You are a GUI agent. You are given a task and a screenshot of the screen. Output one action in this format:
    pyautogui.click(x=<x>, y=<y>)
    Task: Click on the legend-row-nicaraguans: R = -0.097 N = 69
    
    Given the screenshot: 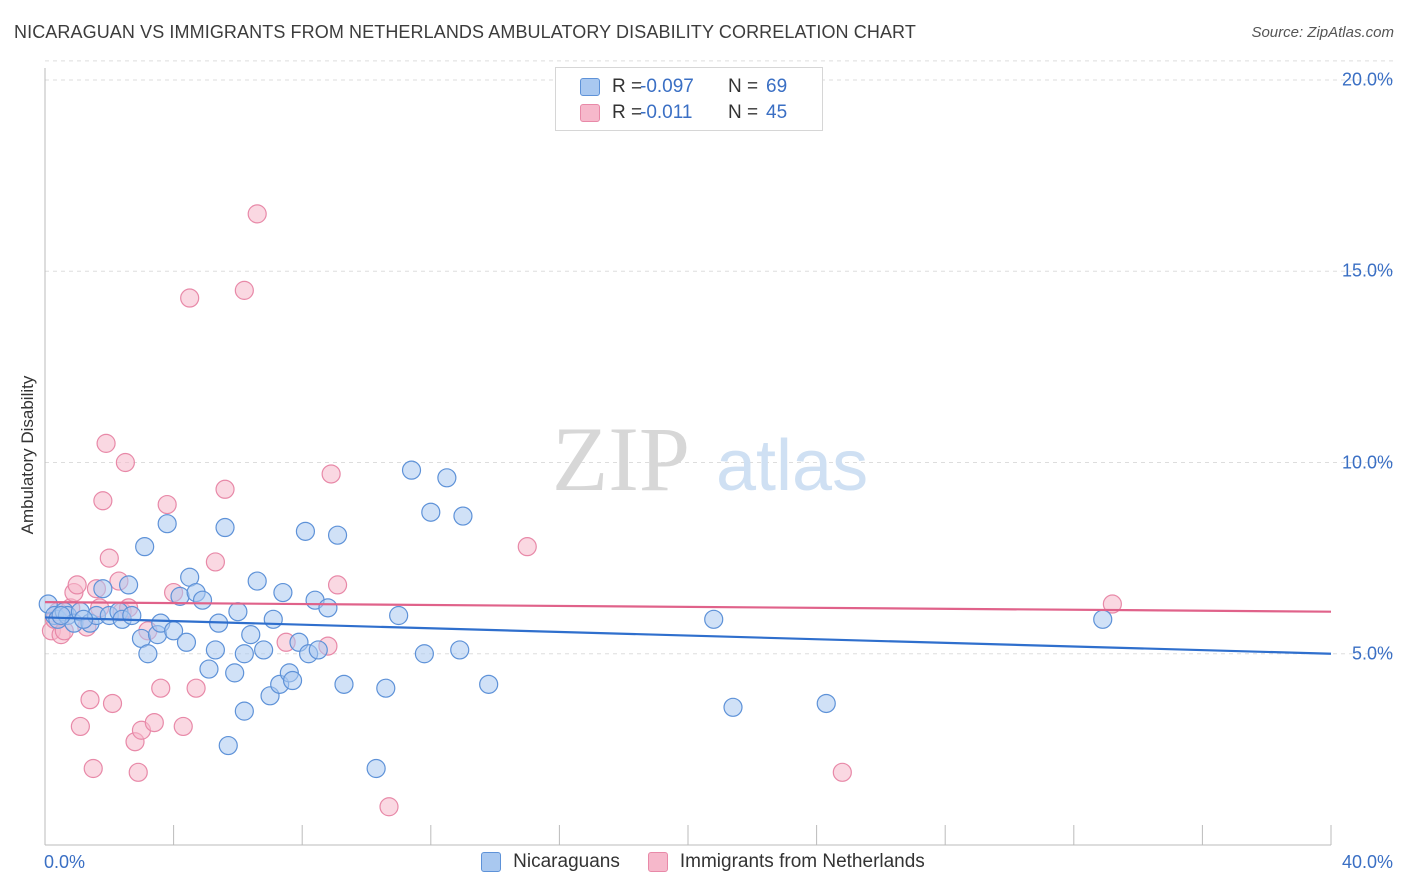 What is the action you would take?
    pyautogui.click(x=710, y=87)
    